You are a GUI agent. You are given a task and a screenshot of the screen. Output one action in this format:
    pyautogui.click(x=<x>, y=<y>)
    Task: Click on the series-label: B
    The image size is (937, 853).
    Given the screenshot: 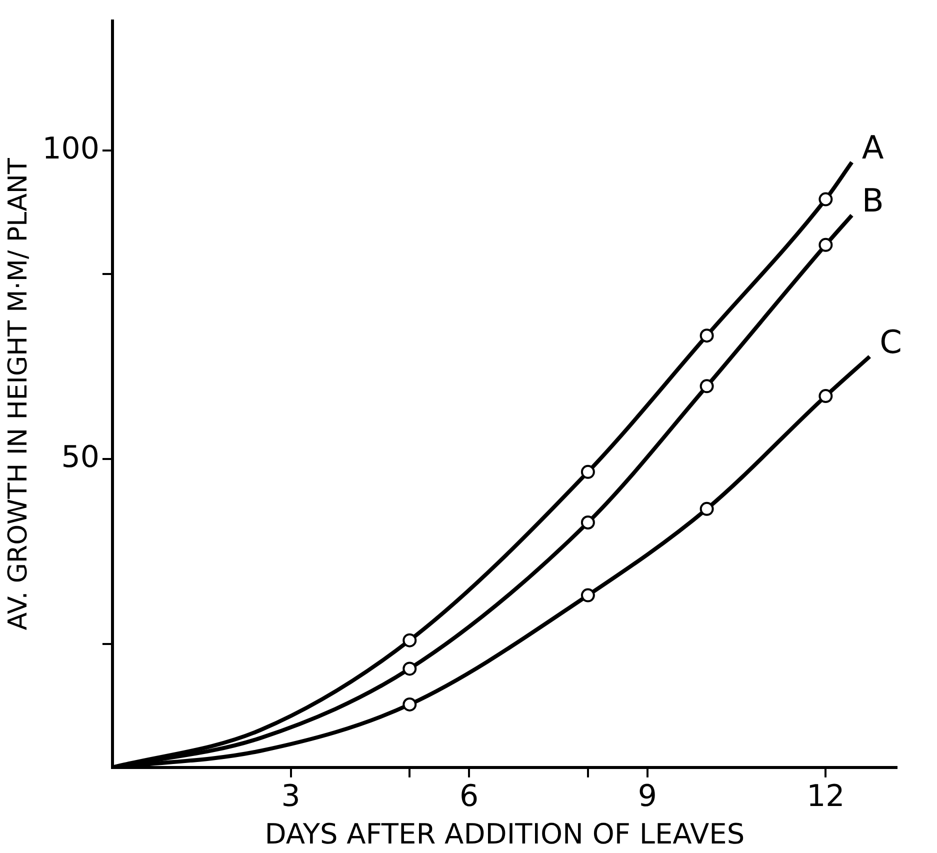 What is the action you would take?
    pyautogui.click(x=873, y=201)
    